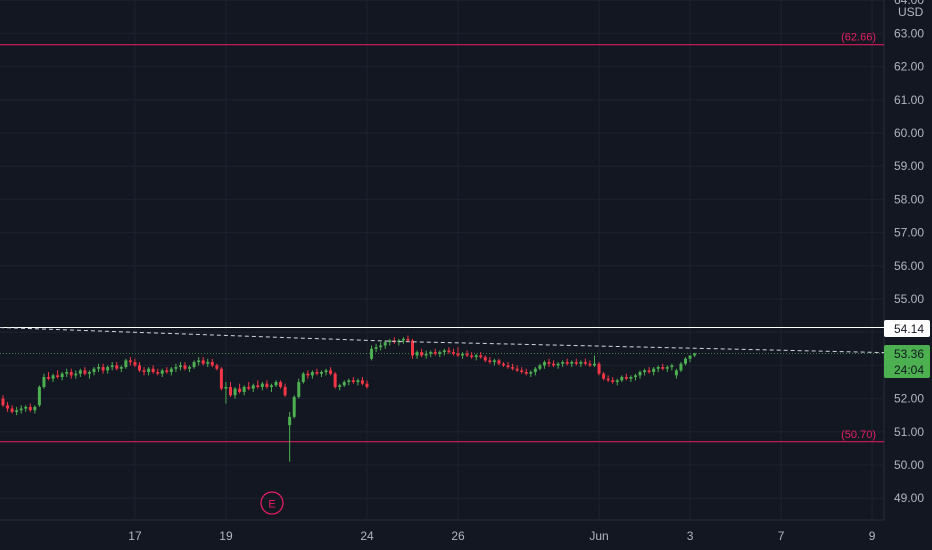 This screenshot has width=932, height=550. Describe the element at coordinates (858, 435) in the screenshot. I see `level-label: (50.70)` at that location.